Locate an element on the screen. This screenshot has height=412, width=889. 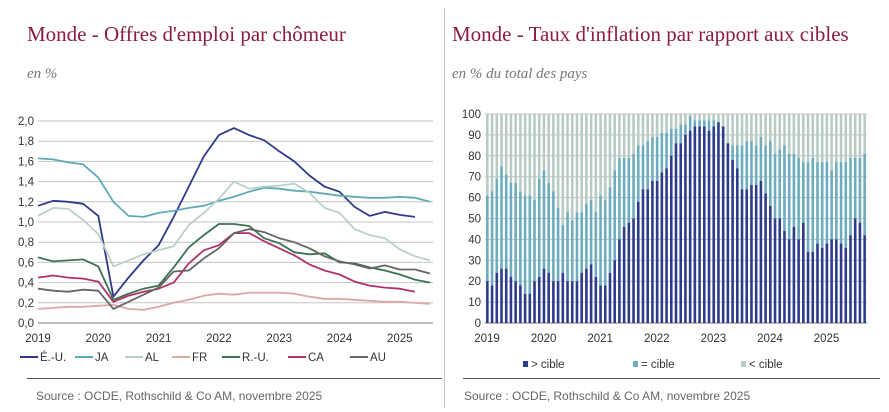
y-tick-label: 2,0 is located at coordinates (26, 122).